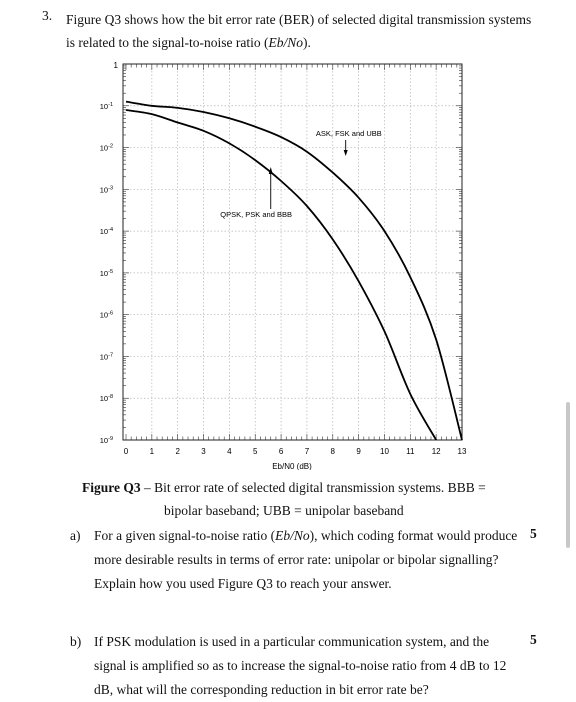 The width and height of the screenshot is (576, 702). I want to click on x-tick-label: 2, so click(177, 451).